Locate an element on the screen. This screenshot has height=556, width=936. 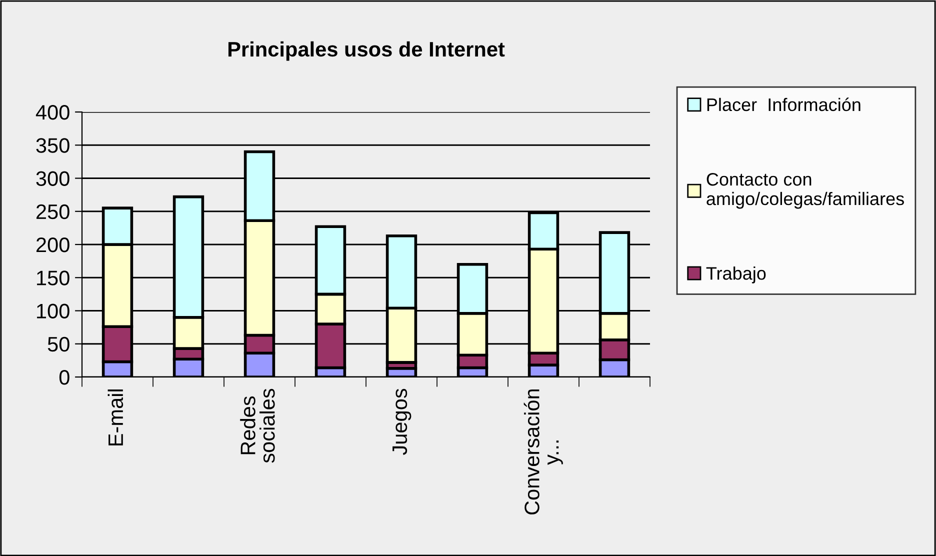
legend-label: Contacto con amigo/colegas/familiares is located at coordinates (805, 190).